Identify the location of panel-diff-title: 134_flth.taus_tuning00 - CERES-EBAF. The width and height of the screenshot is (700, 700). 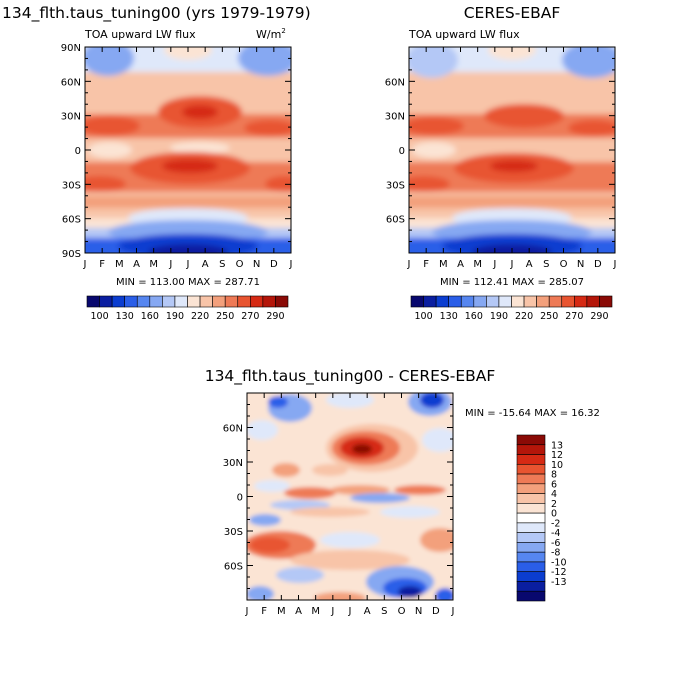
(350, 376).